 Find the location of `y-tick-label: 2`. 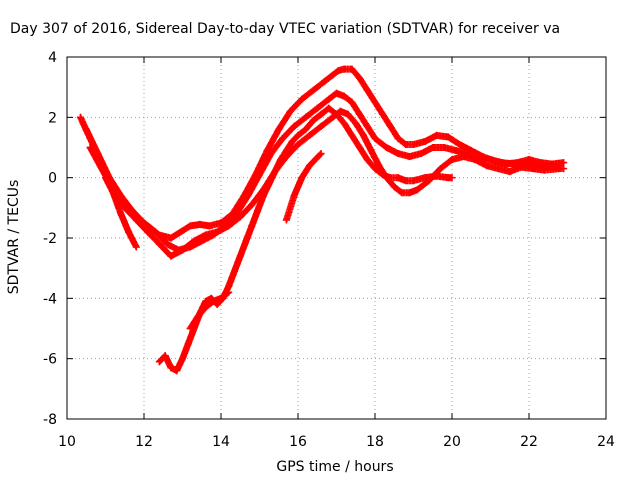

y-tick-label: 2 is located at coordinates (52, 118).